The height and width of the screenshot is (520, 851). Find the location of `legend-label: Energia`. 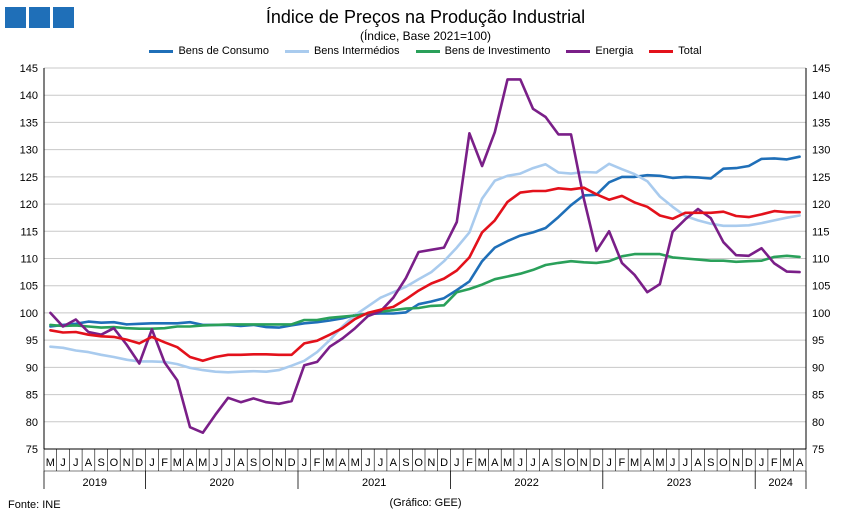

legend-label: Energia is located at coordinates (614, 51).